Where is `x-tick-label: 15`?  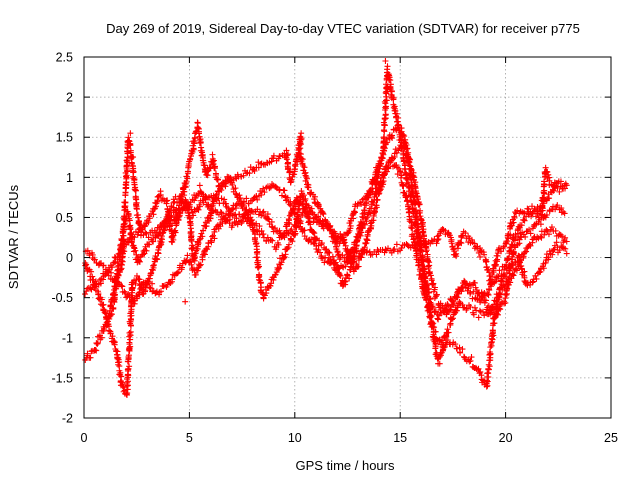
x-tick-label: 15 is located at coordinates (400, 438).